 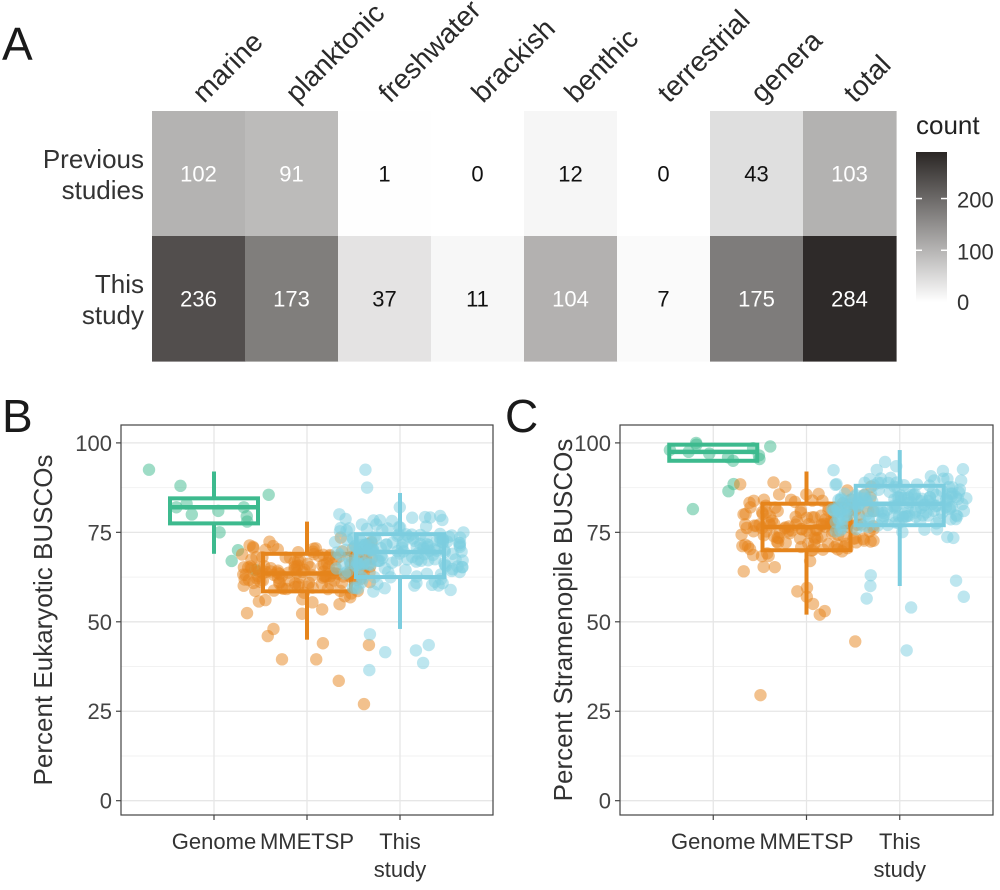 I want to click on y-axis-label: Percent Eukaryotic BUSCOs, so click(x=43, y=620).